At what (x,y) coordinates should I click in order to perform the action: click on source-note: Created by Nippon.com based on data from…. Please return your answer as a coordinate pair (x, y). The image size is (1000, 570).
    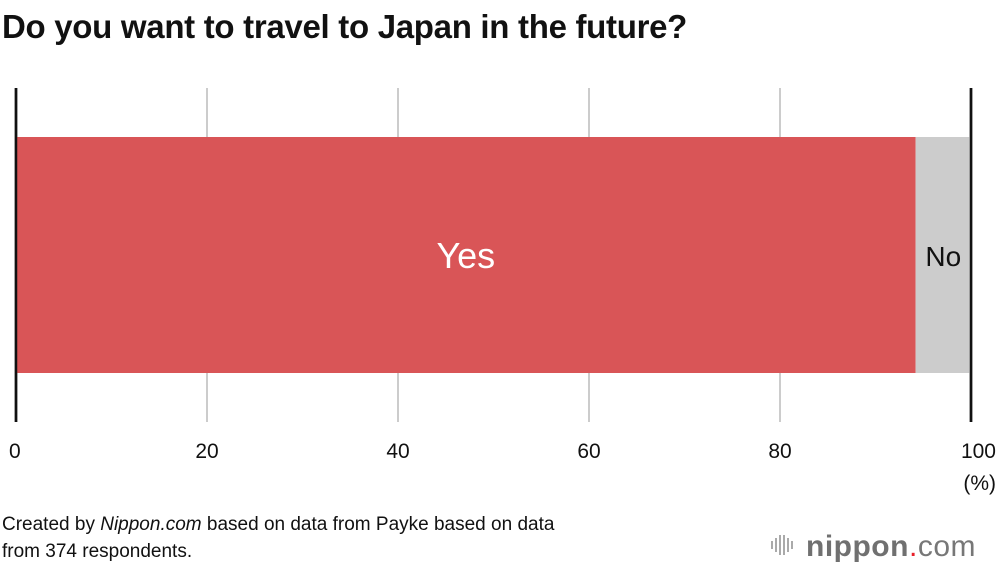
    Looking at the image, I should click on (278, 538).